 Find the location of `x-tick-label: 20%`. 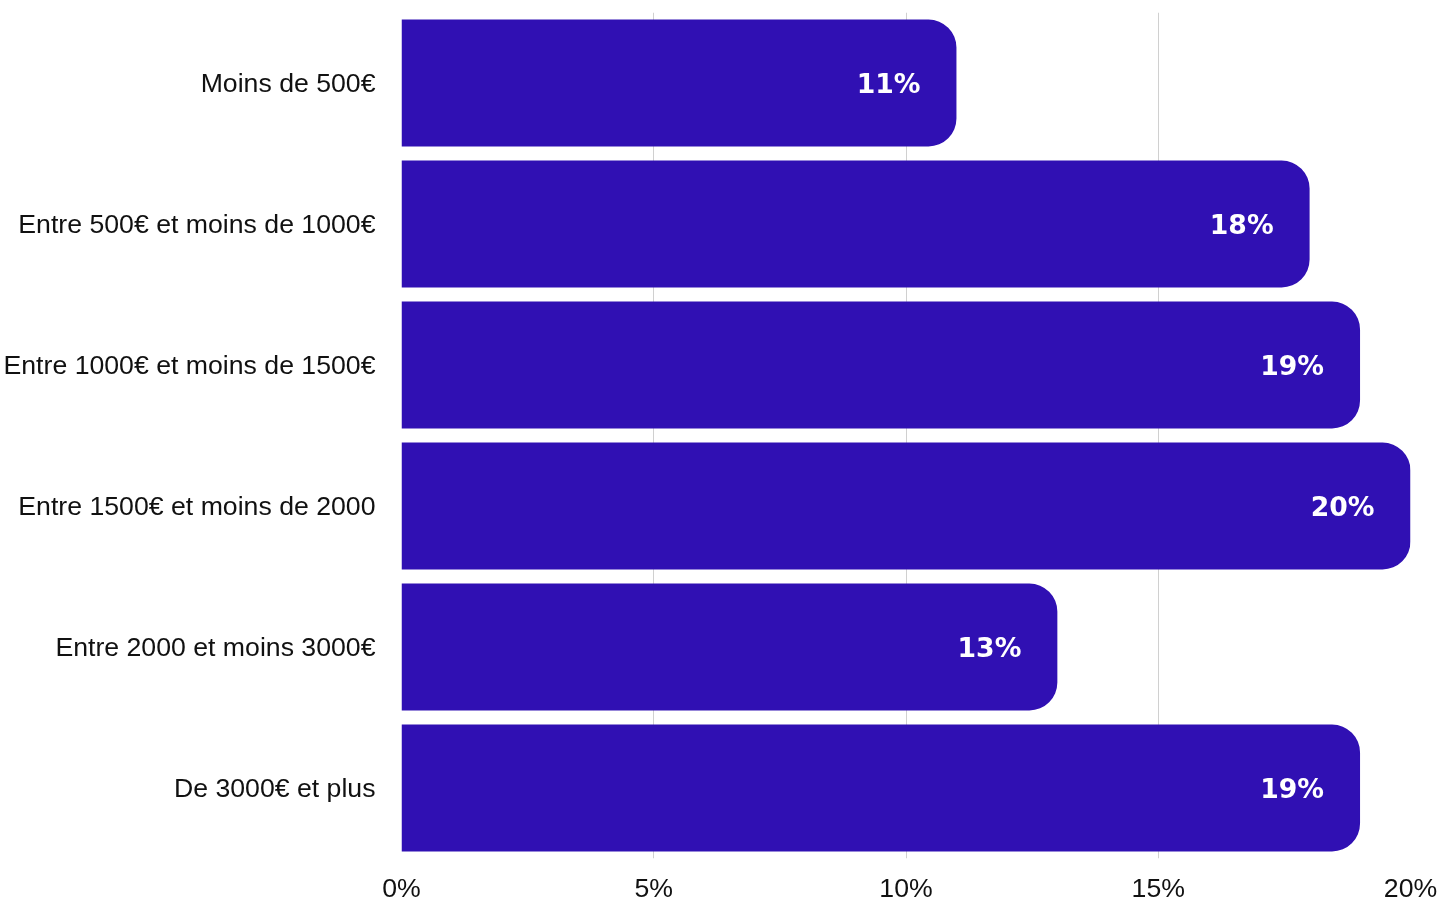

x-tick-label: 20% is located at coordinates (1410, 887).